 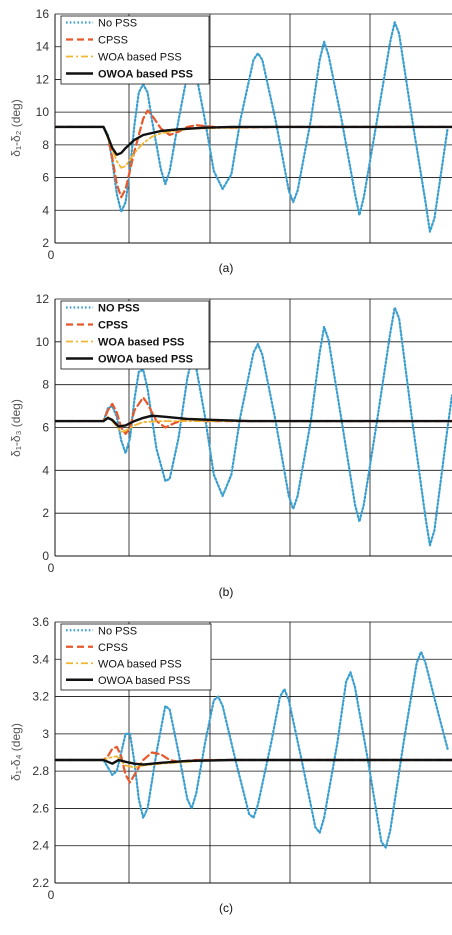 What do you see at coordinates (43, 14) in the screenshot?
I see `y-tick-label: 16` at bounding box center [43, 14].